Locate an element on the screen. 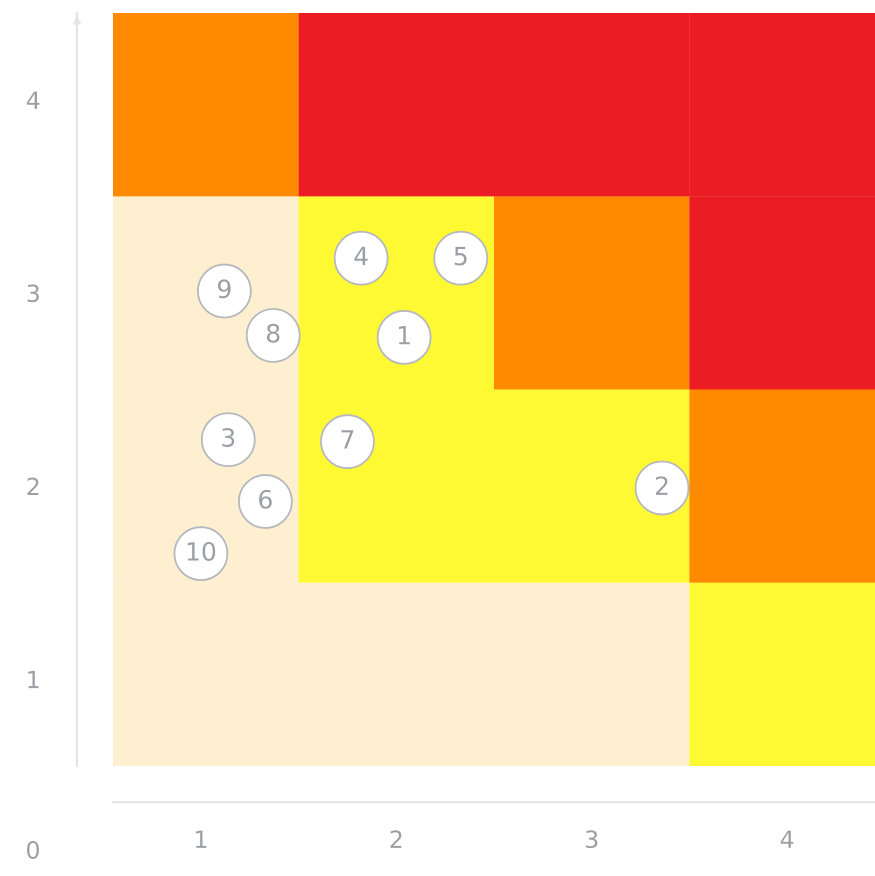 The height and width of the screenshot is (876, 875). x-tick-label: 3 is located at coordinates (592, 839).